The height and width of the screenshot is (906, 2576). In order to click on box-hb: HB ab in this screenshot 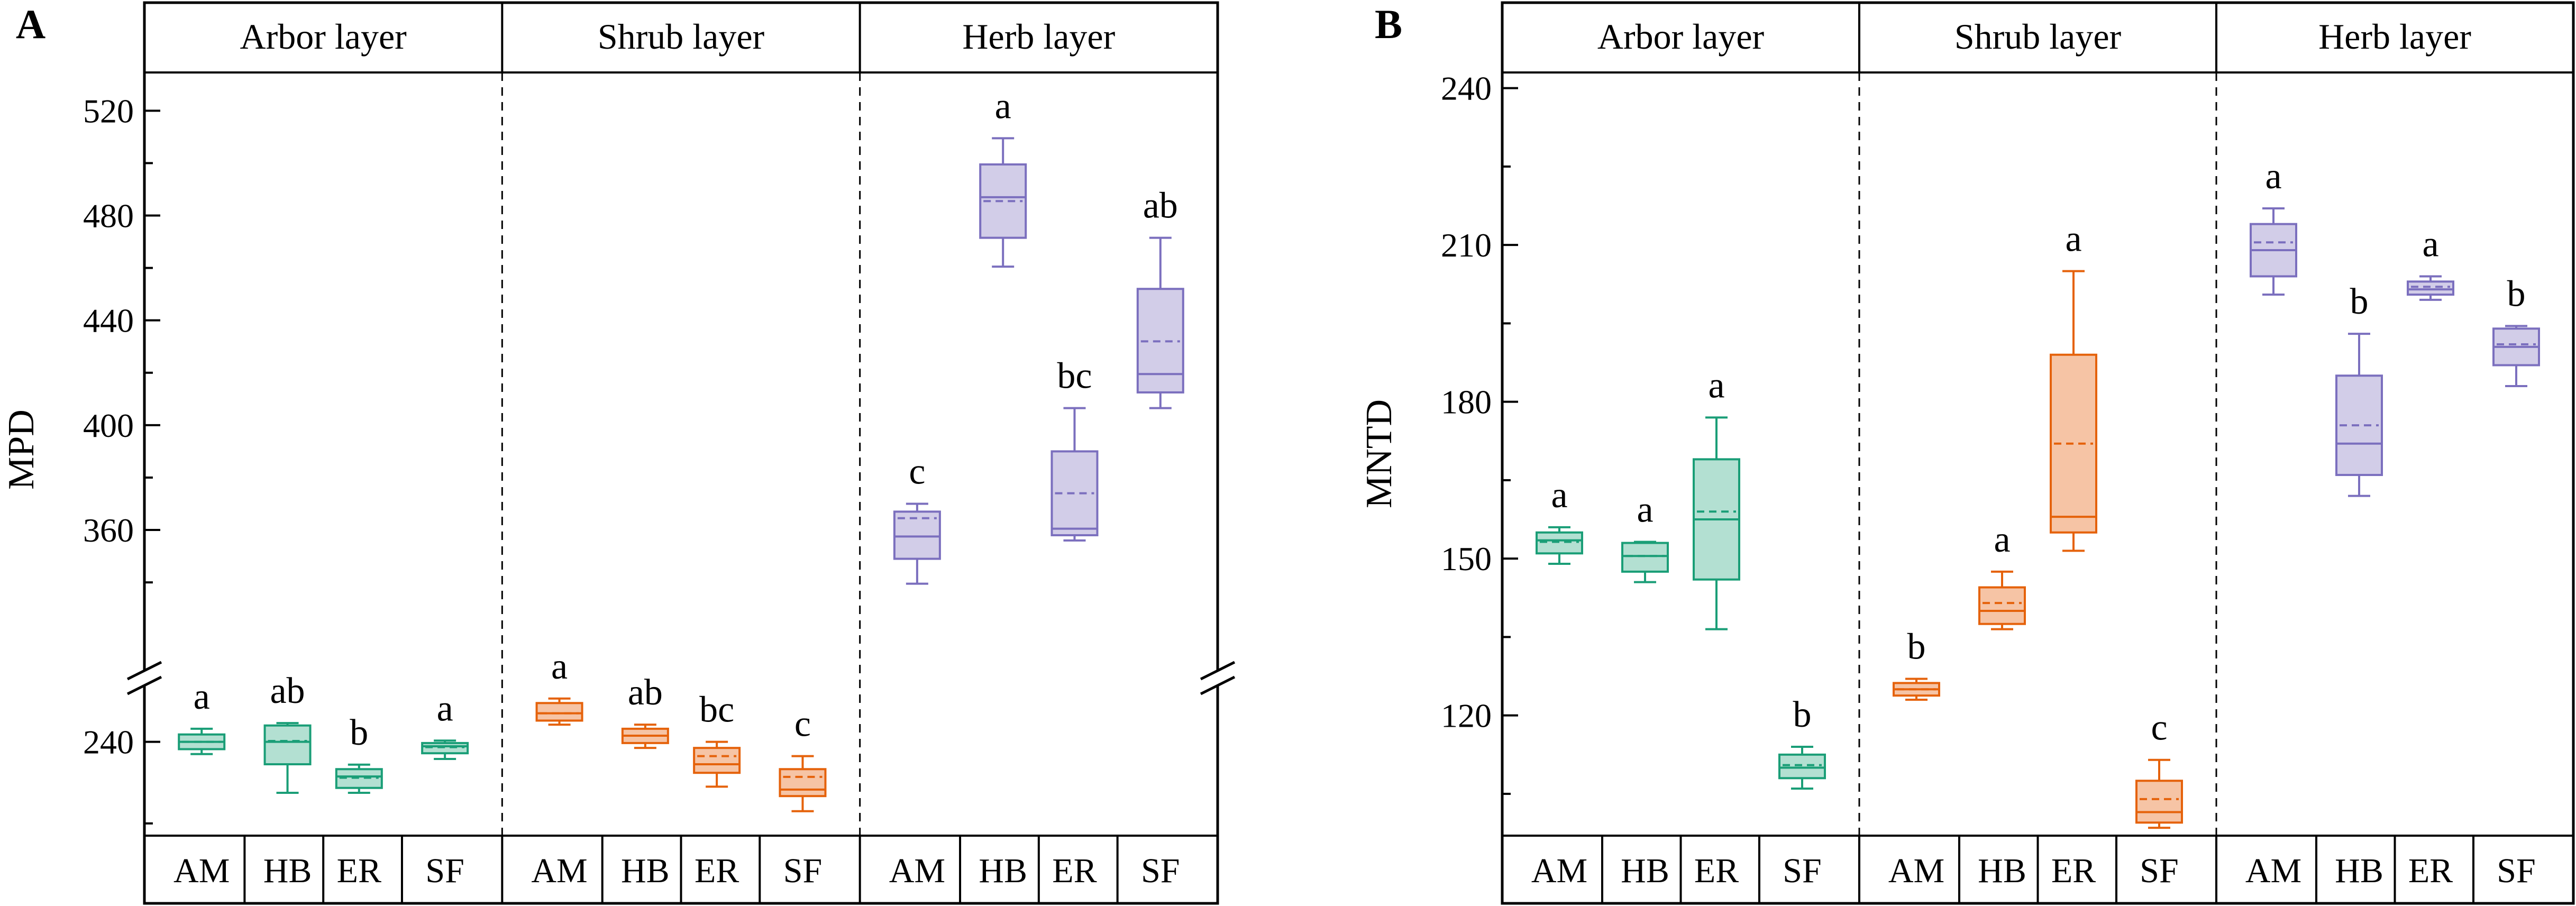, I will do `click(645, 781)`.